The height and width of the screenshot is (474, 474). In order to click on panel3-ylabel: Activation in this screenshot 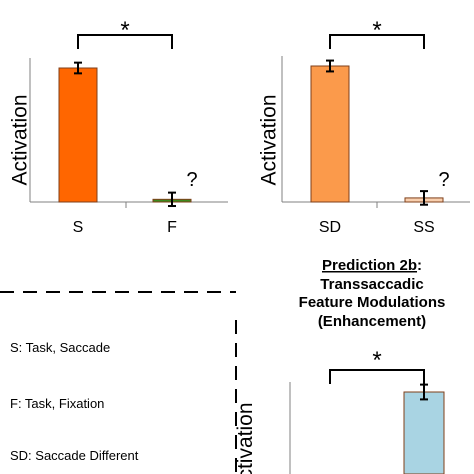, I will do `click(245, 438)`.